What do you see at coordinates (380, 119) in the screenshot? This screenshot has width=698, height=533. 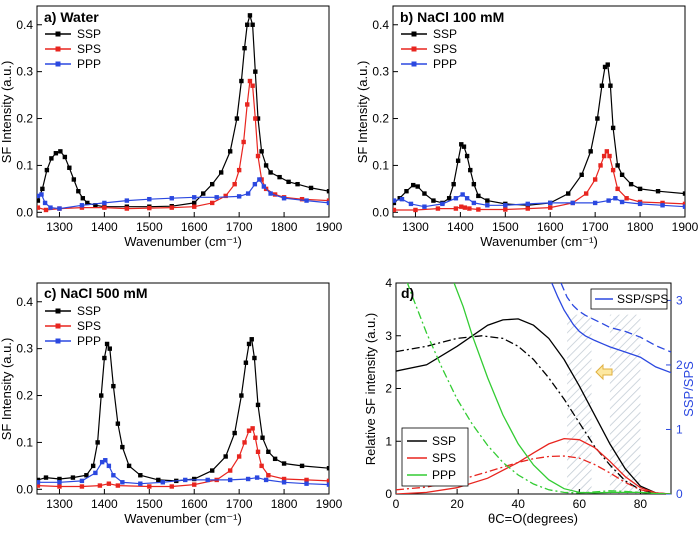 I see `y-tick-label: 0.2` at bounding box center [380, 119].